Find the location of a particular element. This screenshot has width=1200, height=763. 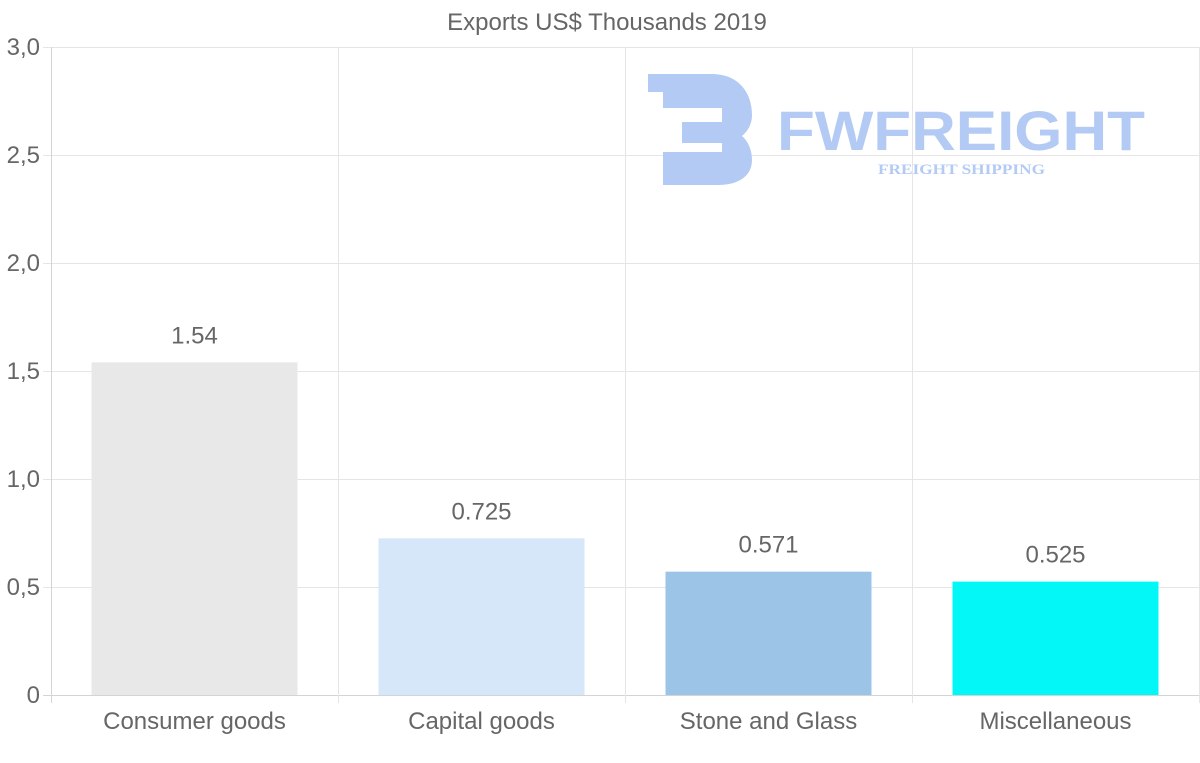

y-tick-label: 1,5 is located at coordinates (23, 371).